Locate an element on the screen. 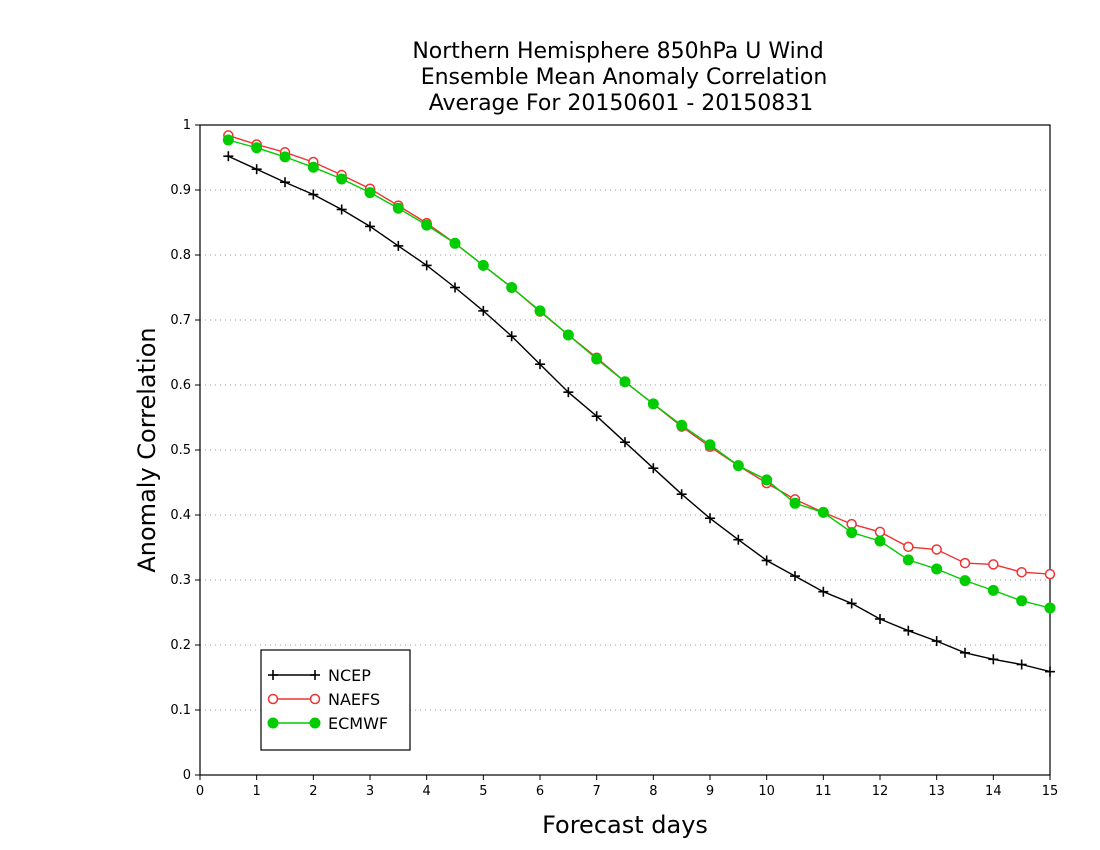  x-tick-label: 10 is located at coordinates (766, 791).